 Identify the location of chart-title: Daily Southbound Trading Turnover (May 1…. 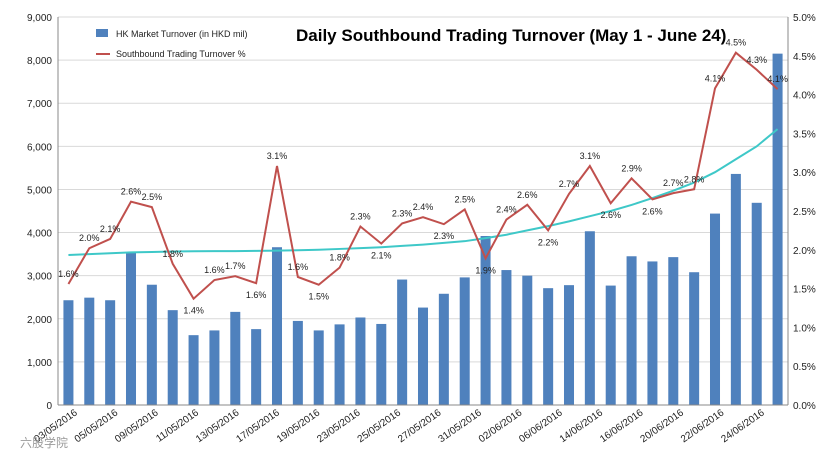
(511, 35).